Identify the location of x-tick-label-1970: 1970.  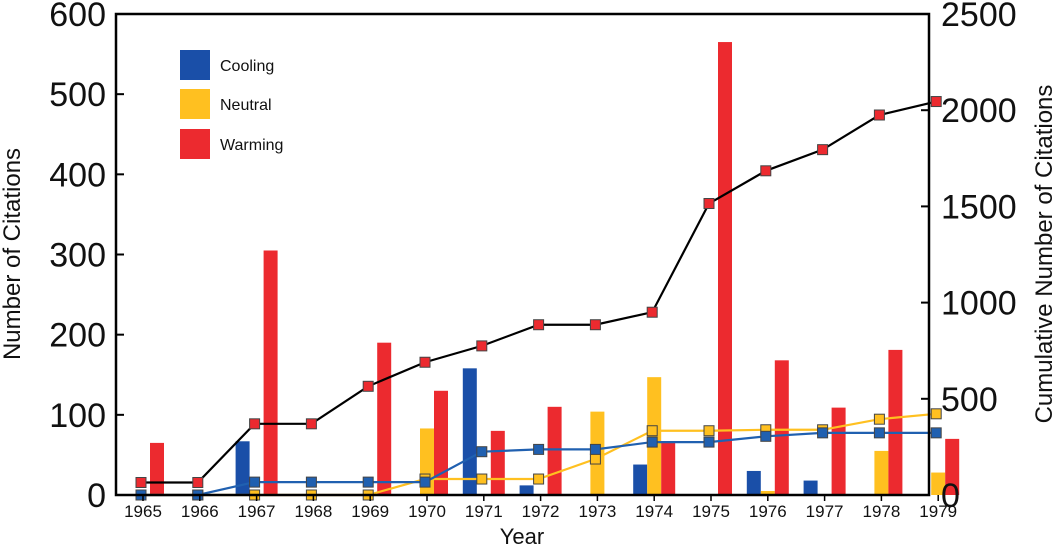
(427, 511).